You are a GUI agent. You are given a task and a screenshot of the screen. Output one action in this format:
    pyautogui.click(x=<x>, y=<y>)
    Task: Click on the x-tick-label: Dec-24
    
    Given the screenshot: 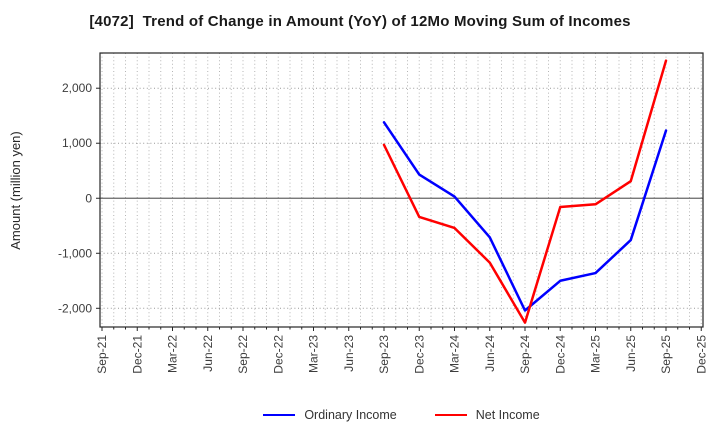 What is the action you would take?
    pyautogui.click(x=560, y=354)
    